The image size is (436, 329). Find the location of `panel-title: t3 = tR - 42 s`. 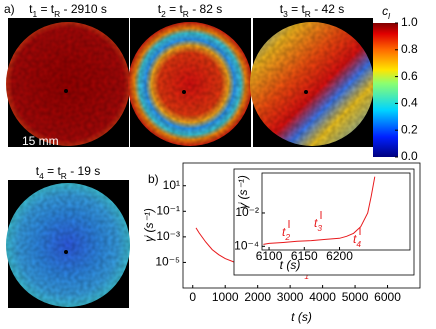

panel-title: t3 = tR - 42 s is located at coordinates (312, 10).